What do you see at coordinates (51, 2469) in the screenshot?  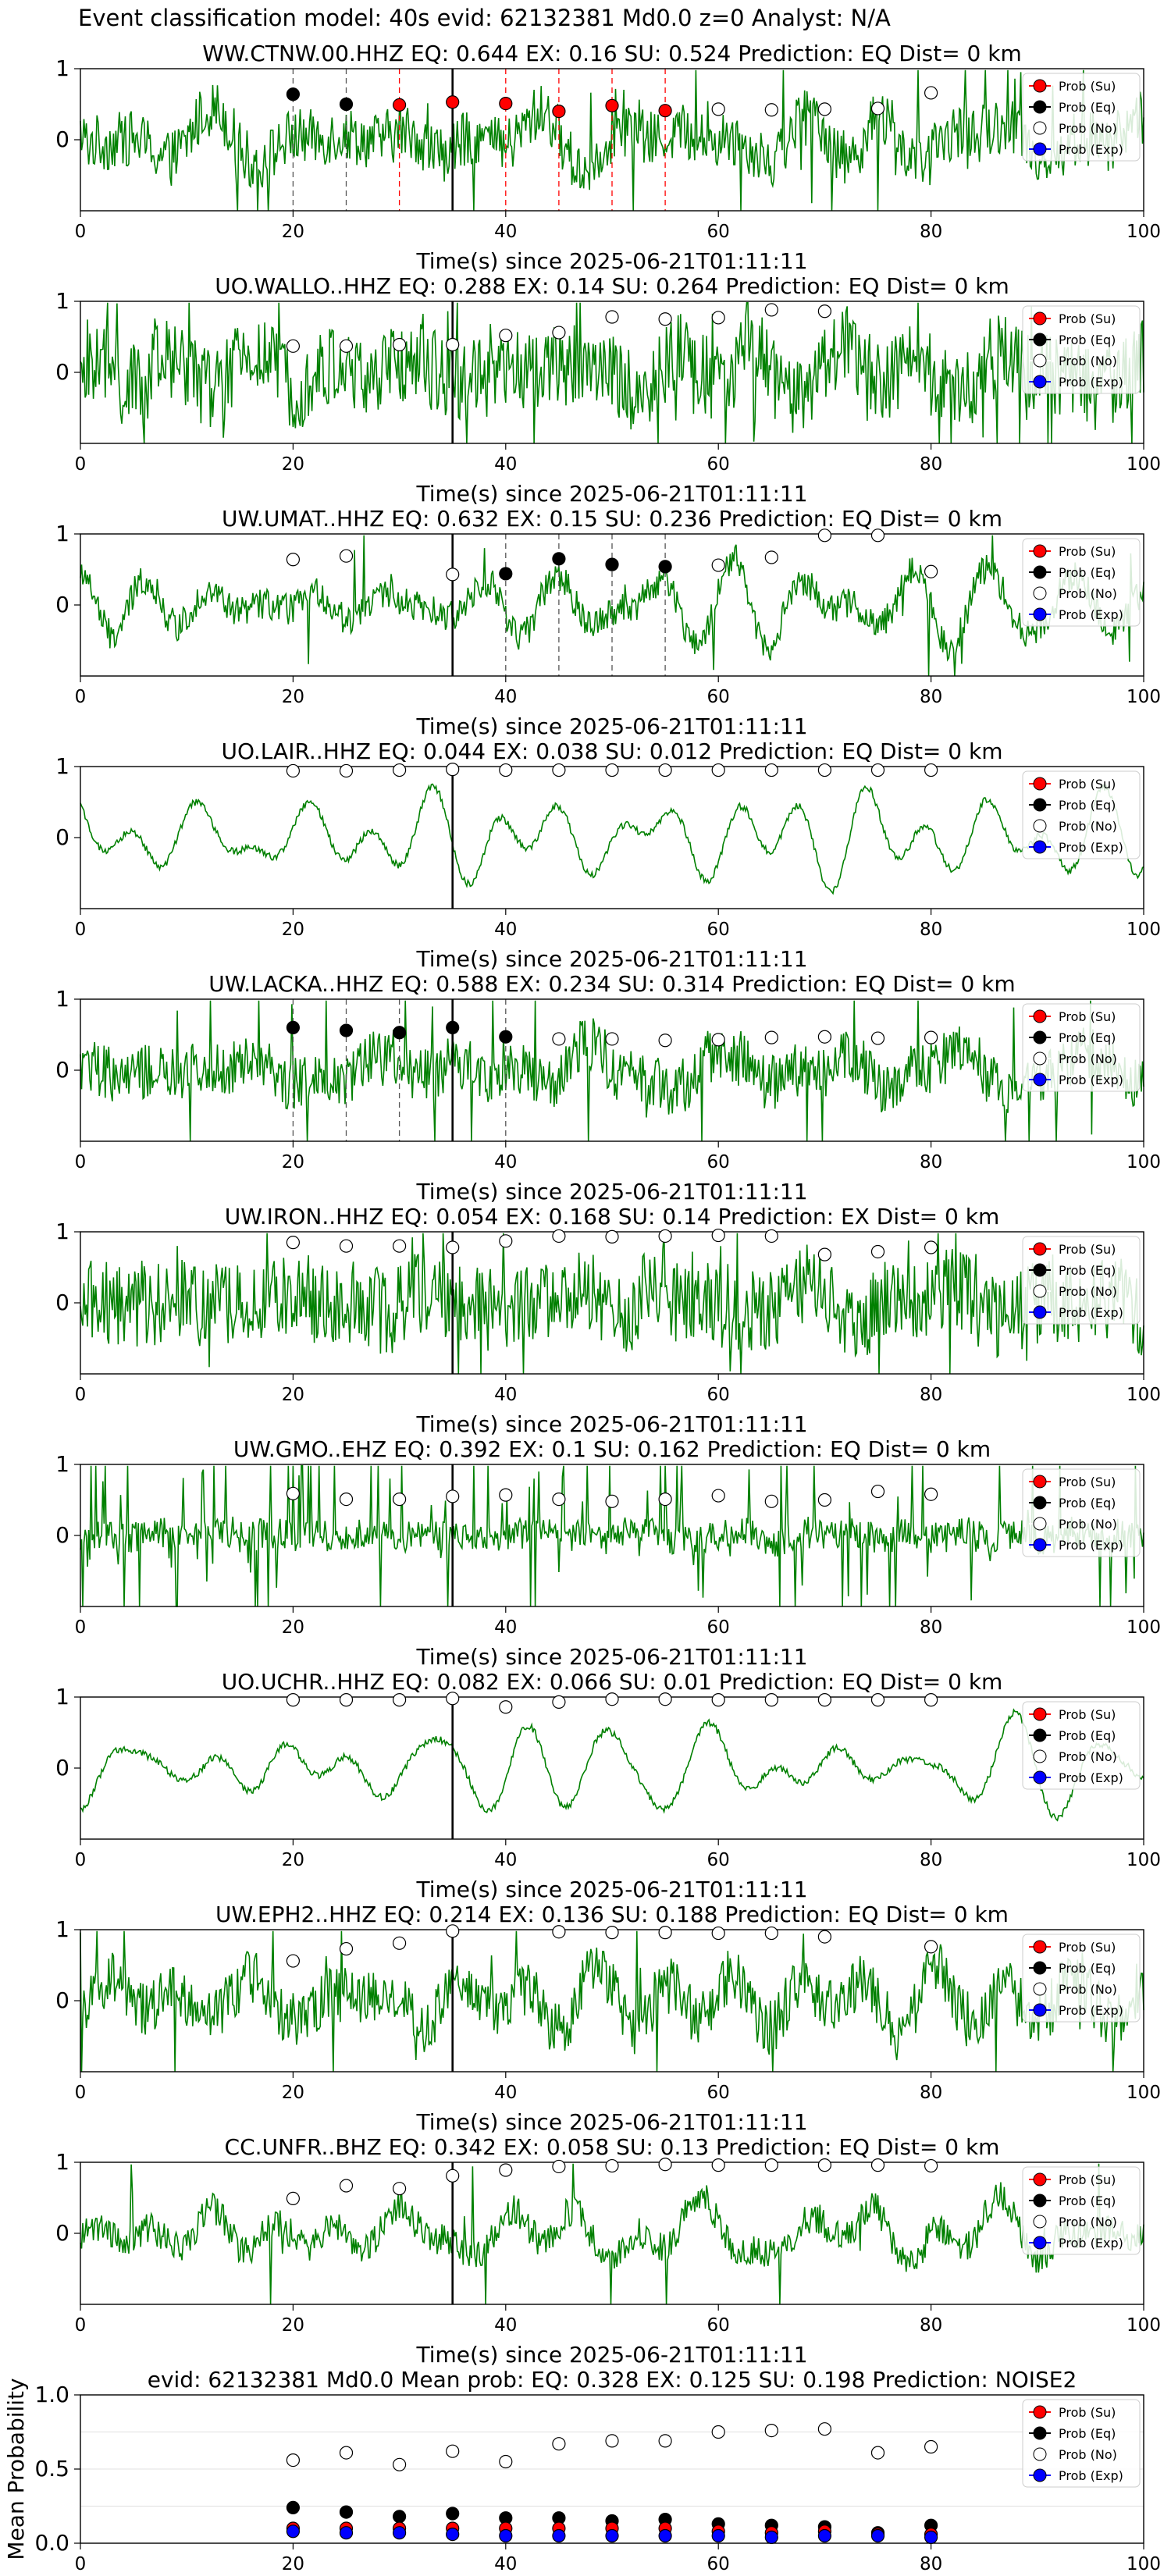 I see `y-tick-label: 0.5` at bounding box center [51, 2469].